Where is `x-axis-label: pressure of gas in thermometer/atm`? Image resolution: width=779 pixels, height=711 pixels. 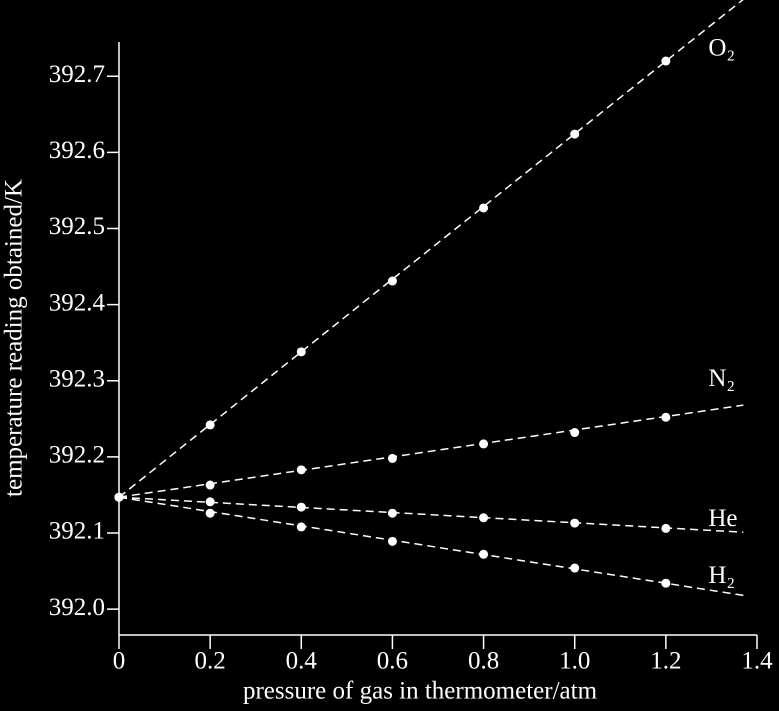 x-axis-label: pressure of gas in thermometer/atm is located at coordinates (420, 691).